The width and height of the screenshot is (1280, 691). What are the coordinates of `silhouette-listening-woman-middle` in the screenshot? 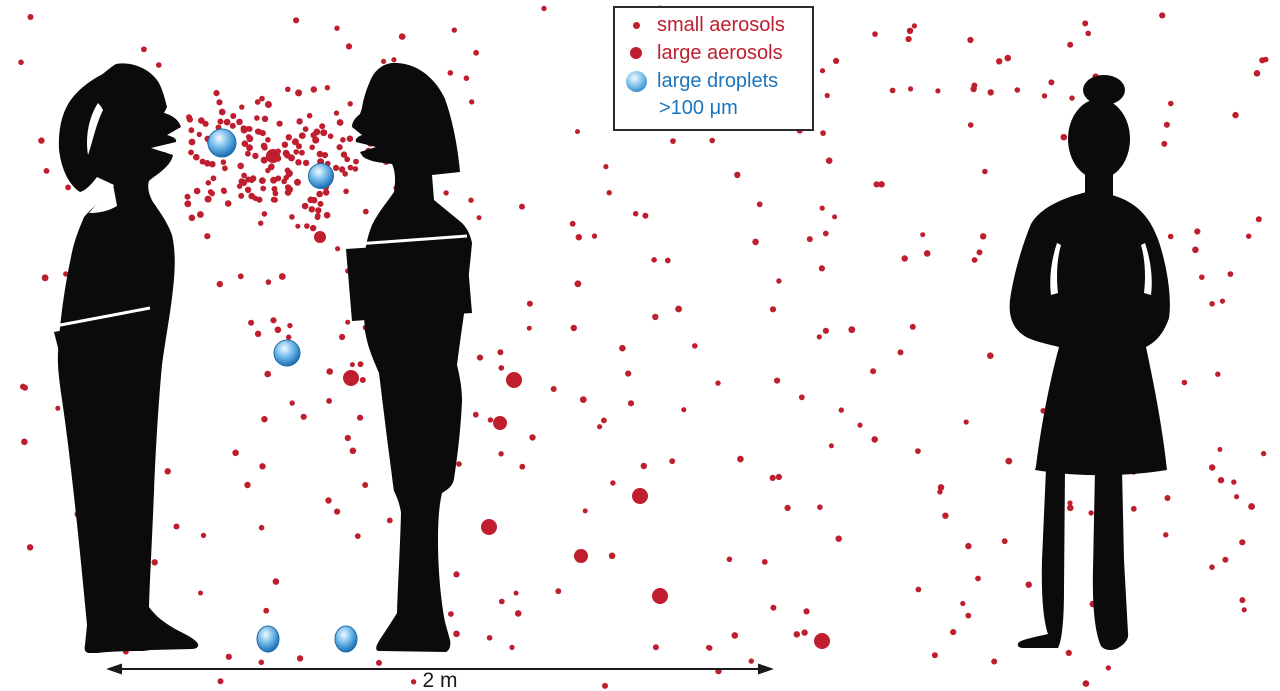 It's located at (407, 357).